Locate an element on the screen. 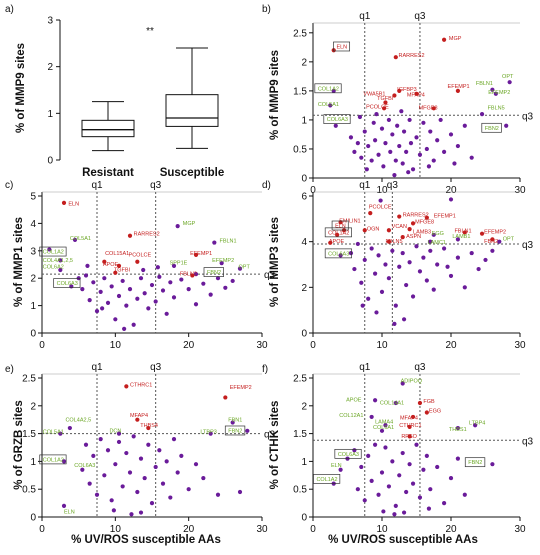  point-label: RARRES2 is located at coordinates (412, 56).